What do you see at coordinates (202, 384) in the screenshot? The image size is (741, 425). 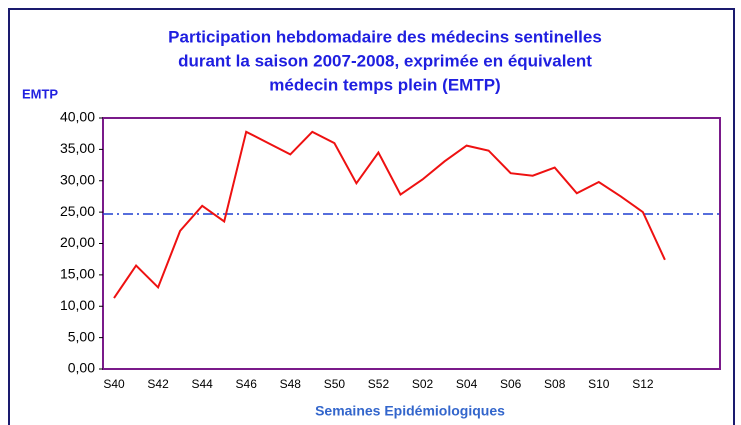 I see `x-tick-label: S44` at bounding box center [202, 384].